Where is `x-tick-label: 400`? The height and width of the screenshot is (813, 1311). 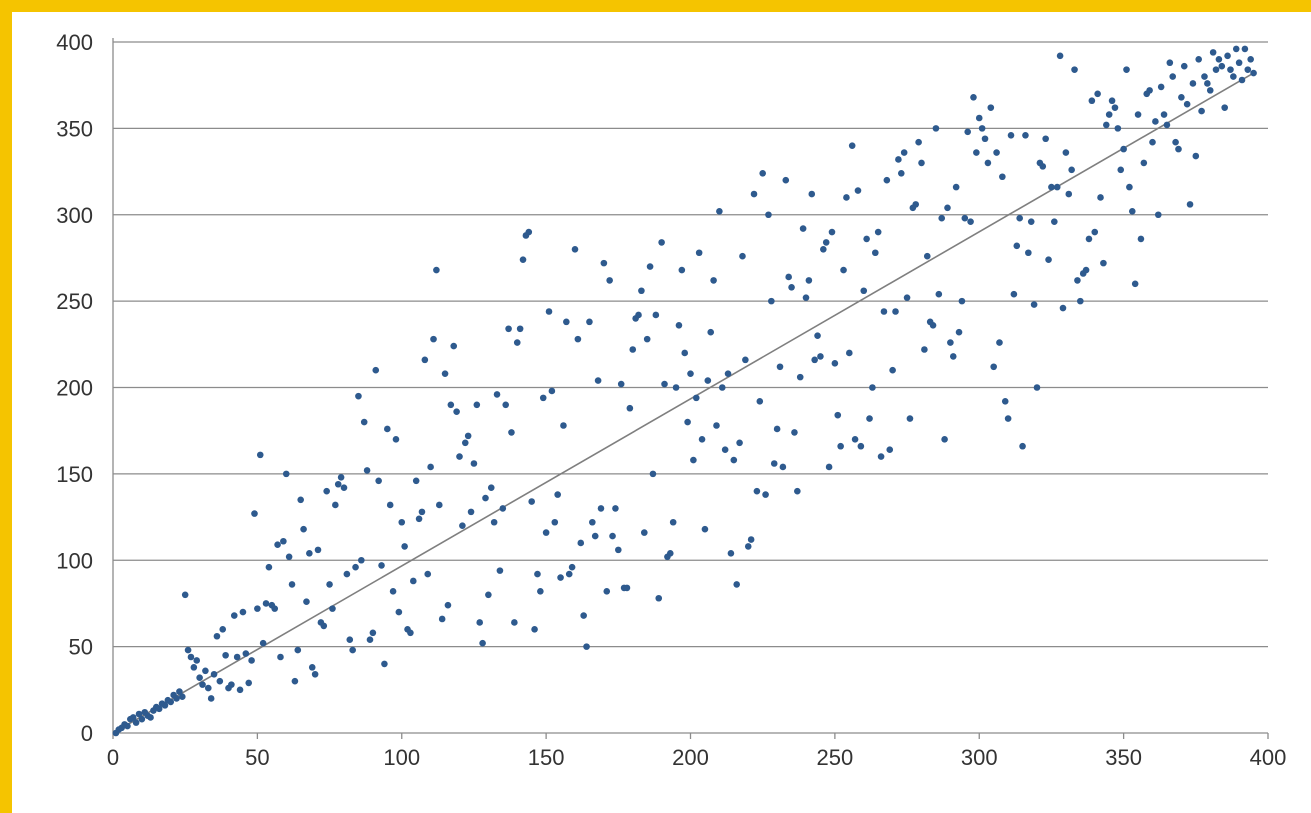
x-tick-label: 400 is located at coordinates (1268, 757).